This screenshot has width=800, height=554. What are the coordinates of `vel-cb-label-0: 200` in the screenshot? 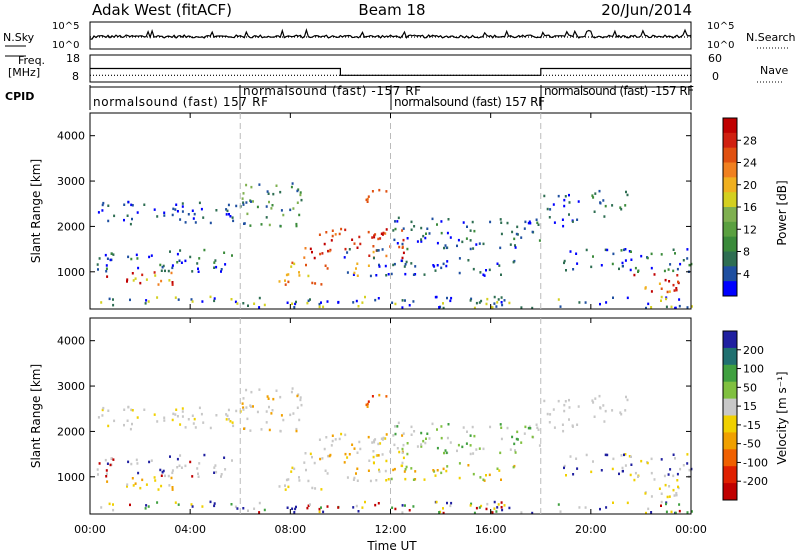 It's located at (753, 350).